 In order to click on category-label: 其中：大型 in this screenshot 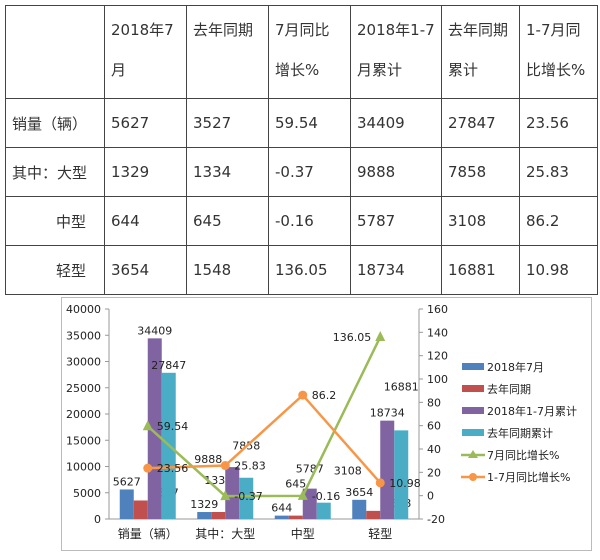, I will do `click(225, 533)`.